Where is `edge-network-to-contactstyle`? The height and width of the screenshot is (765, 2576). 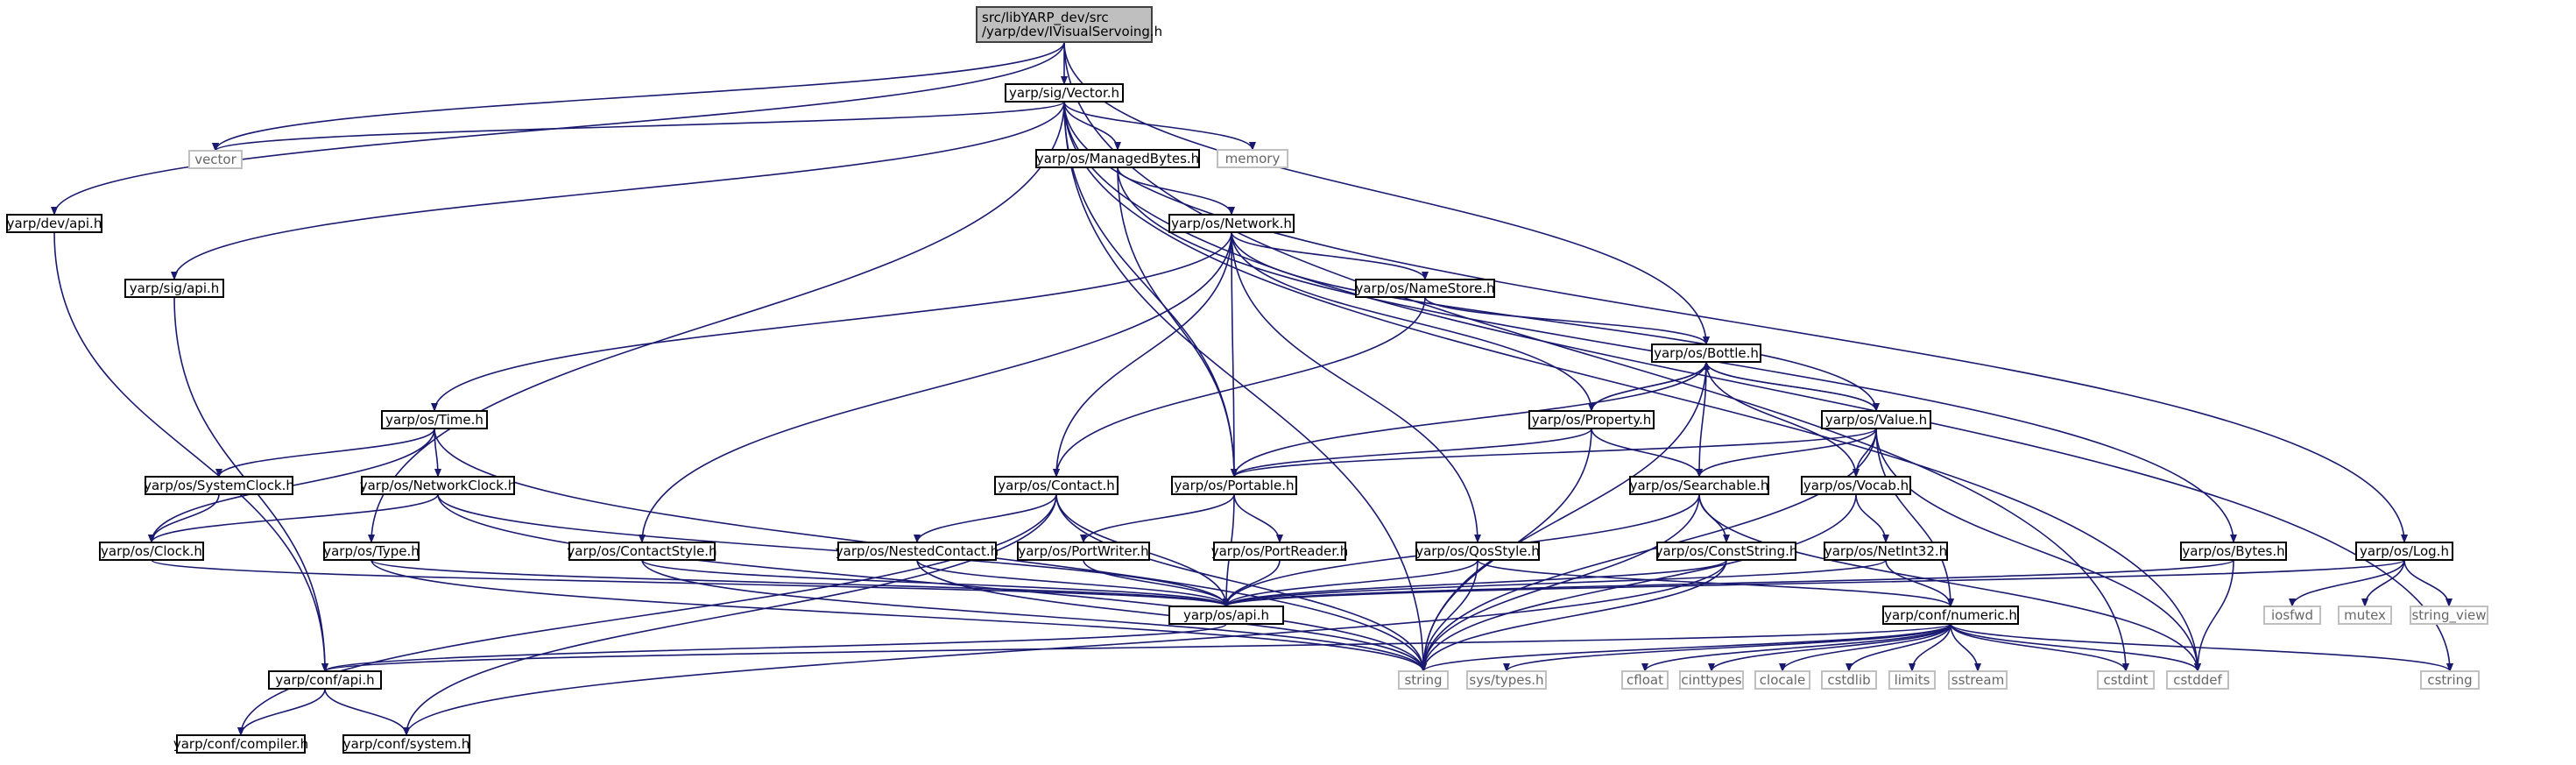 edge-network-to-contactstyle is located at coordinates (936, 387).